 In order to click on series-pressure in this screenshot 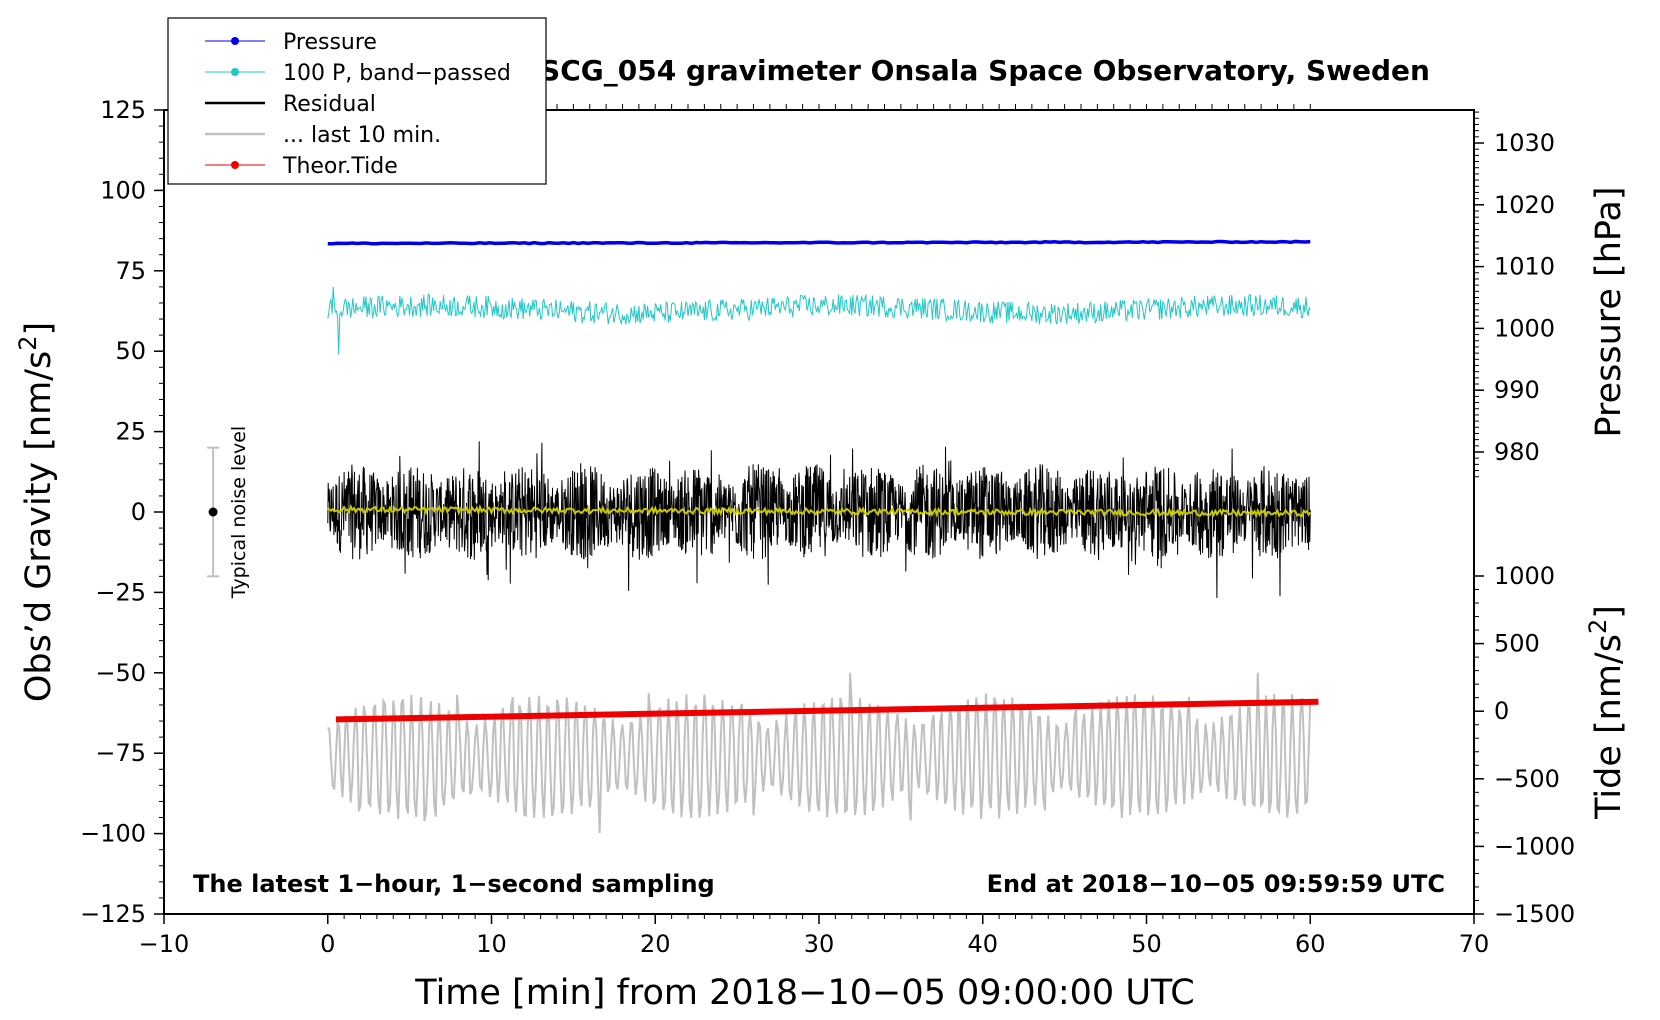, I will do `click(819, 242)`.